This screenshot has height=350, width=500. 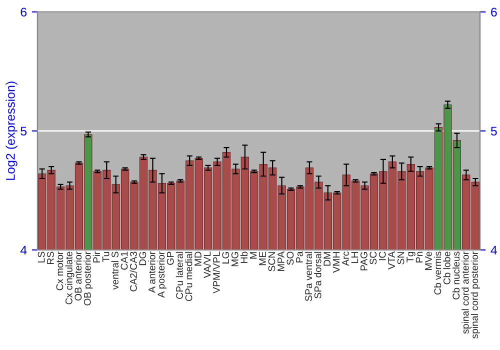 What do you see at coordinates (336, 262) in the screenshot?
I see `x-tick-label: VMH` at bounding box center [336, 262].